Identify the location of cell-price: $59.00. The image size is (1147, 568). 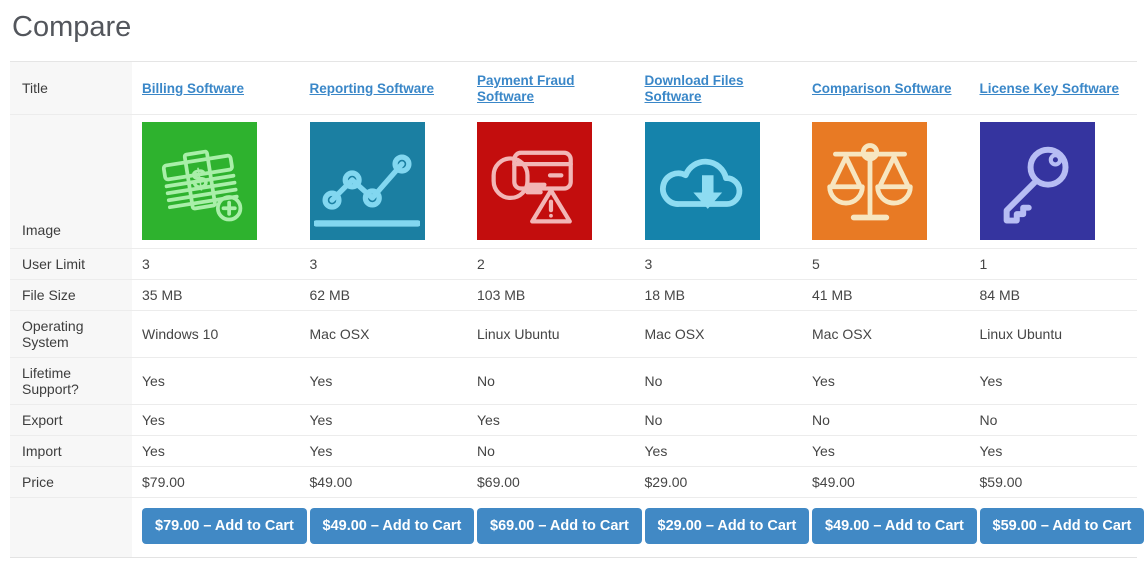
(1053, 482).